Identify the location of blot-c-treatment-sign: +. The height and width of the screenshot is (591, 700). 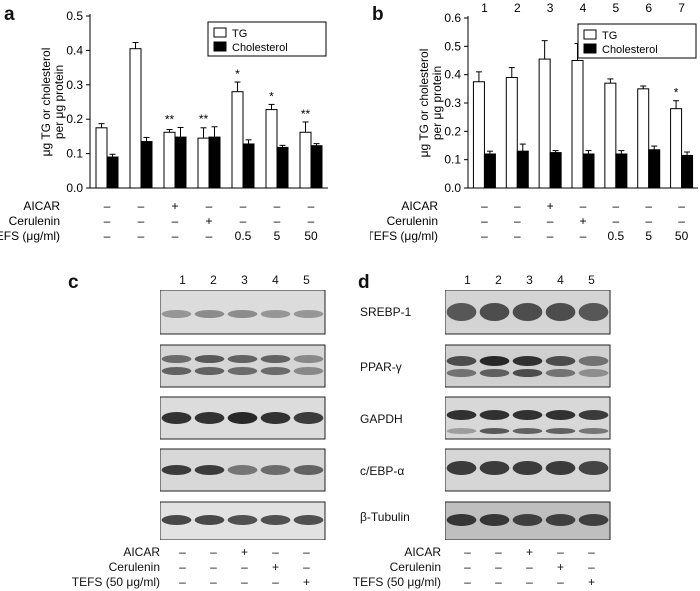
(306, 582).